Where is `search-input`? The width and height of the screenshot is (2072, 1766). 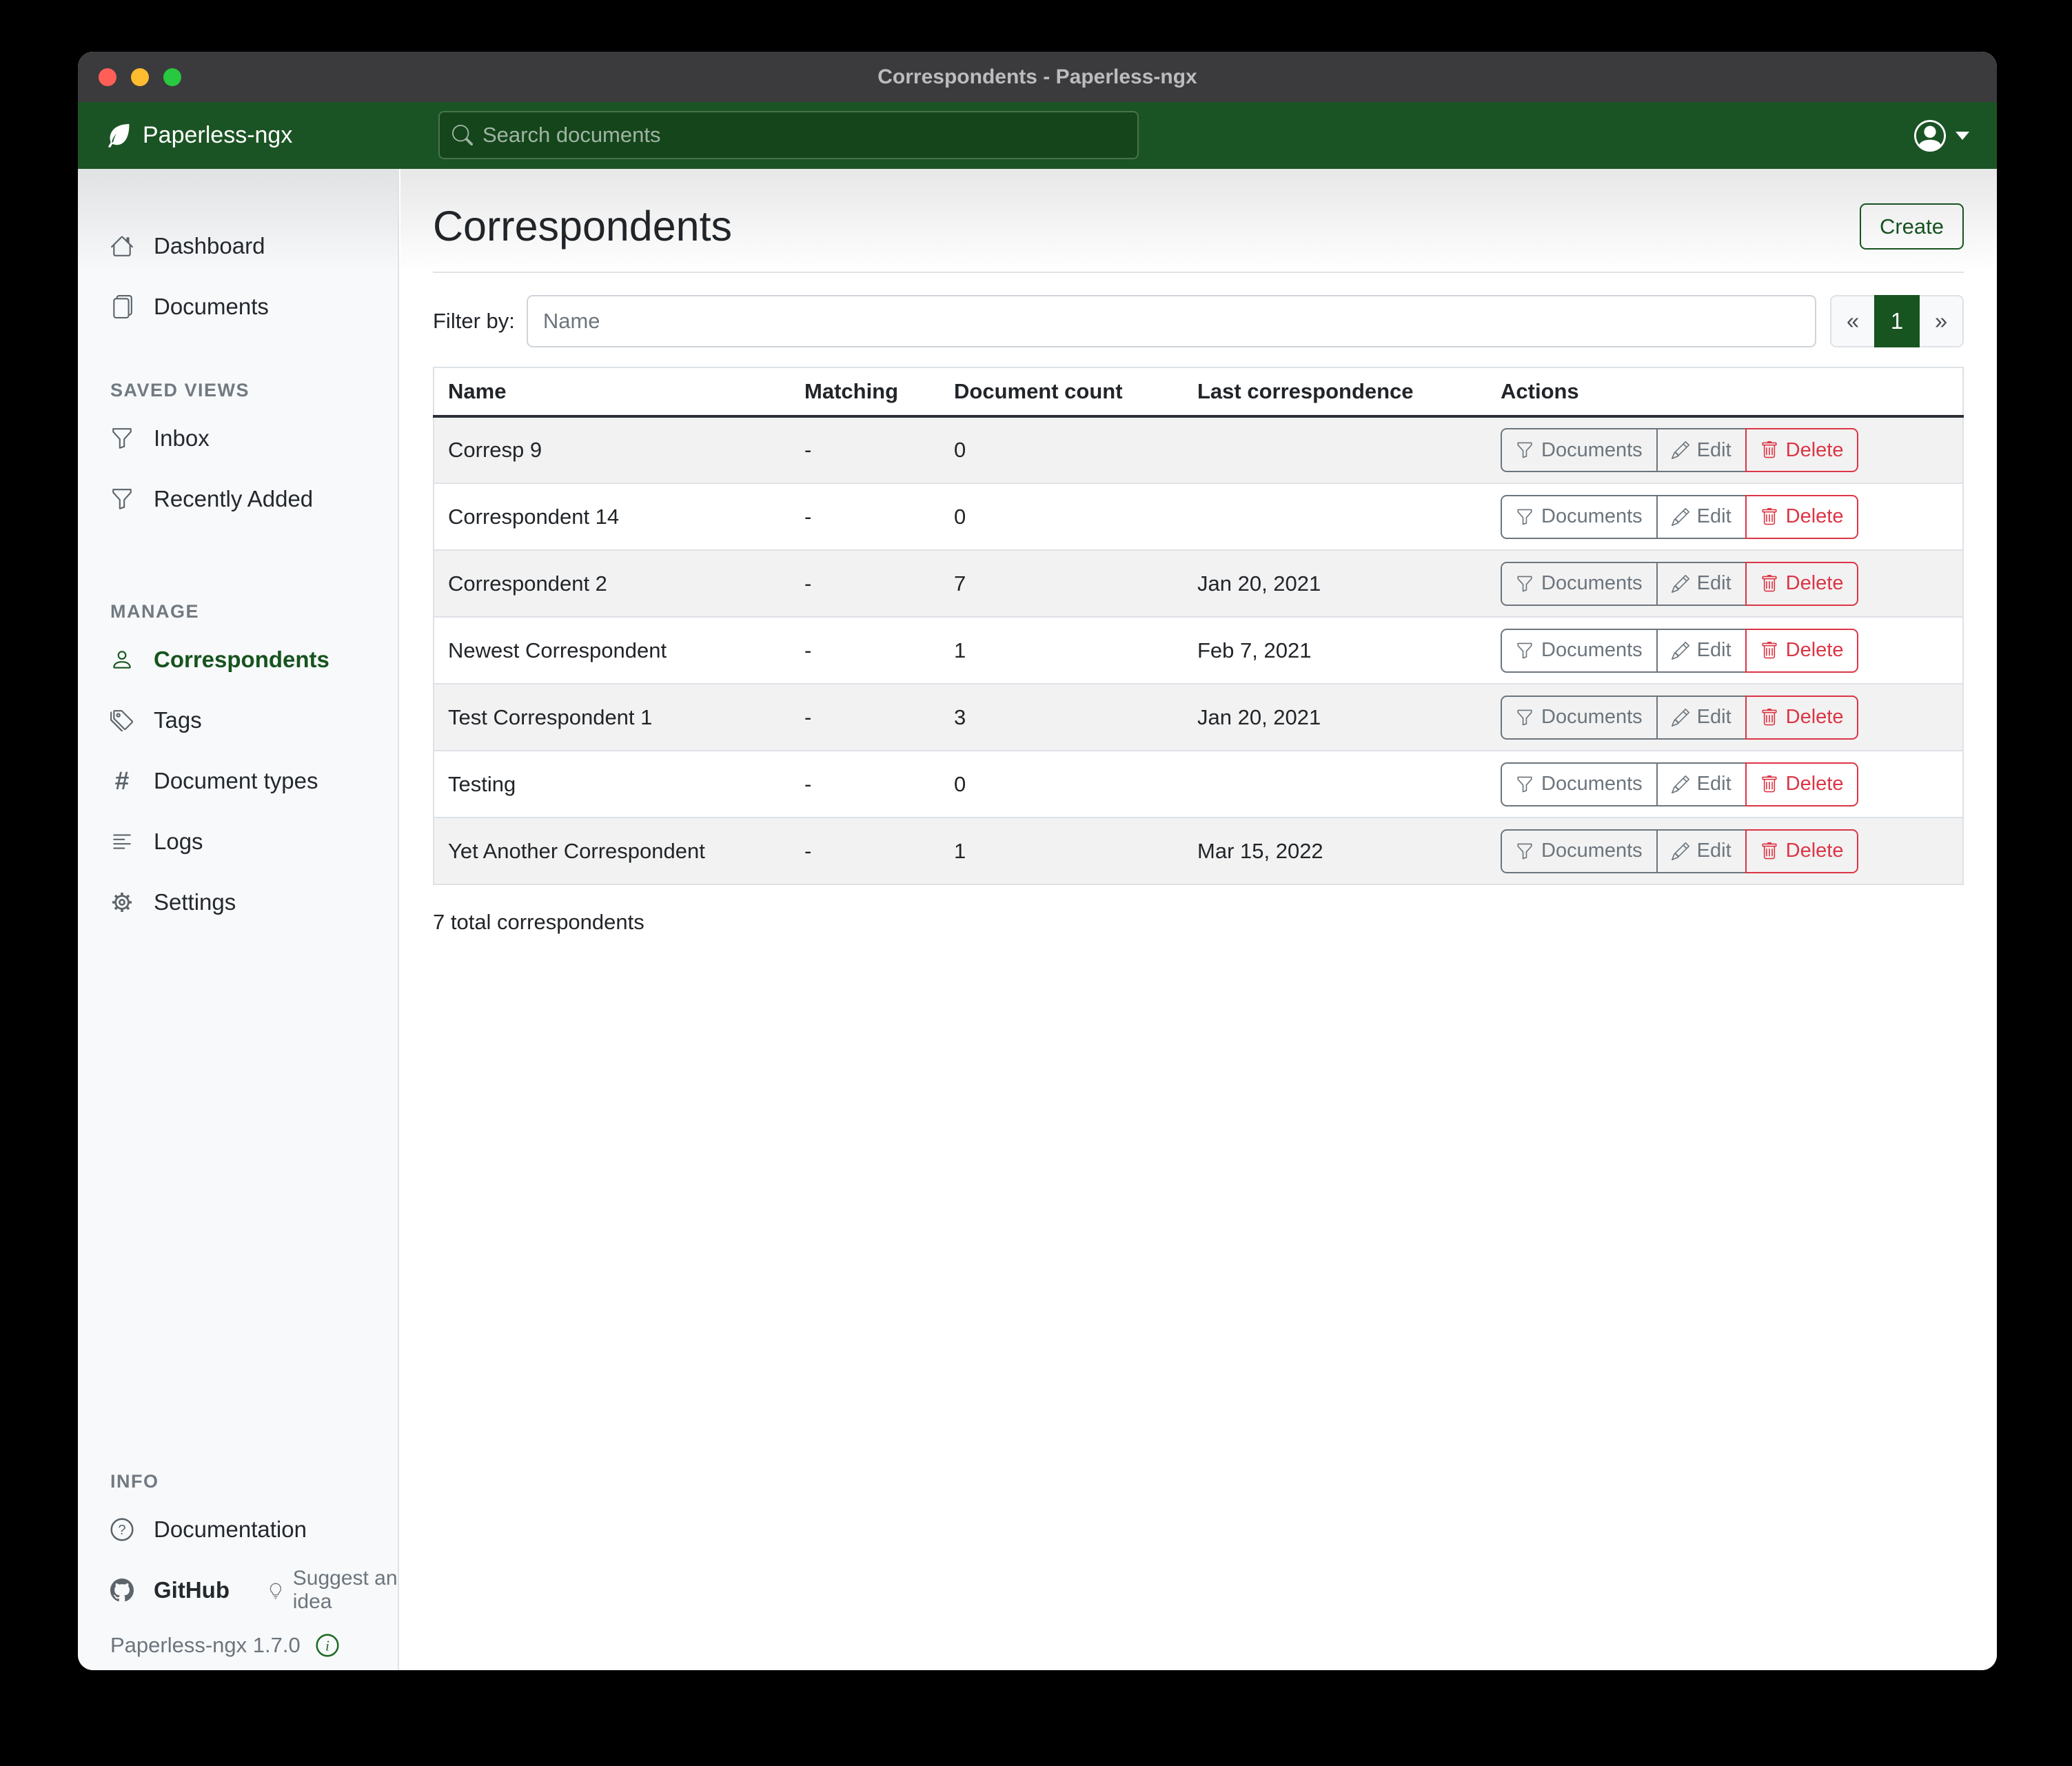
search-input is located at coordinates (804, 135).